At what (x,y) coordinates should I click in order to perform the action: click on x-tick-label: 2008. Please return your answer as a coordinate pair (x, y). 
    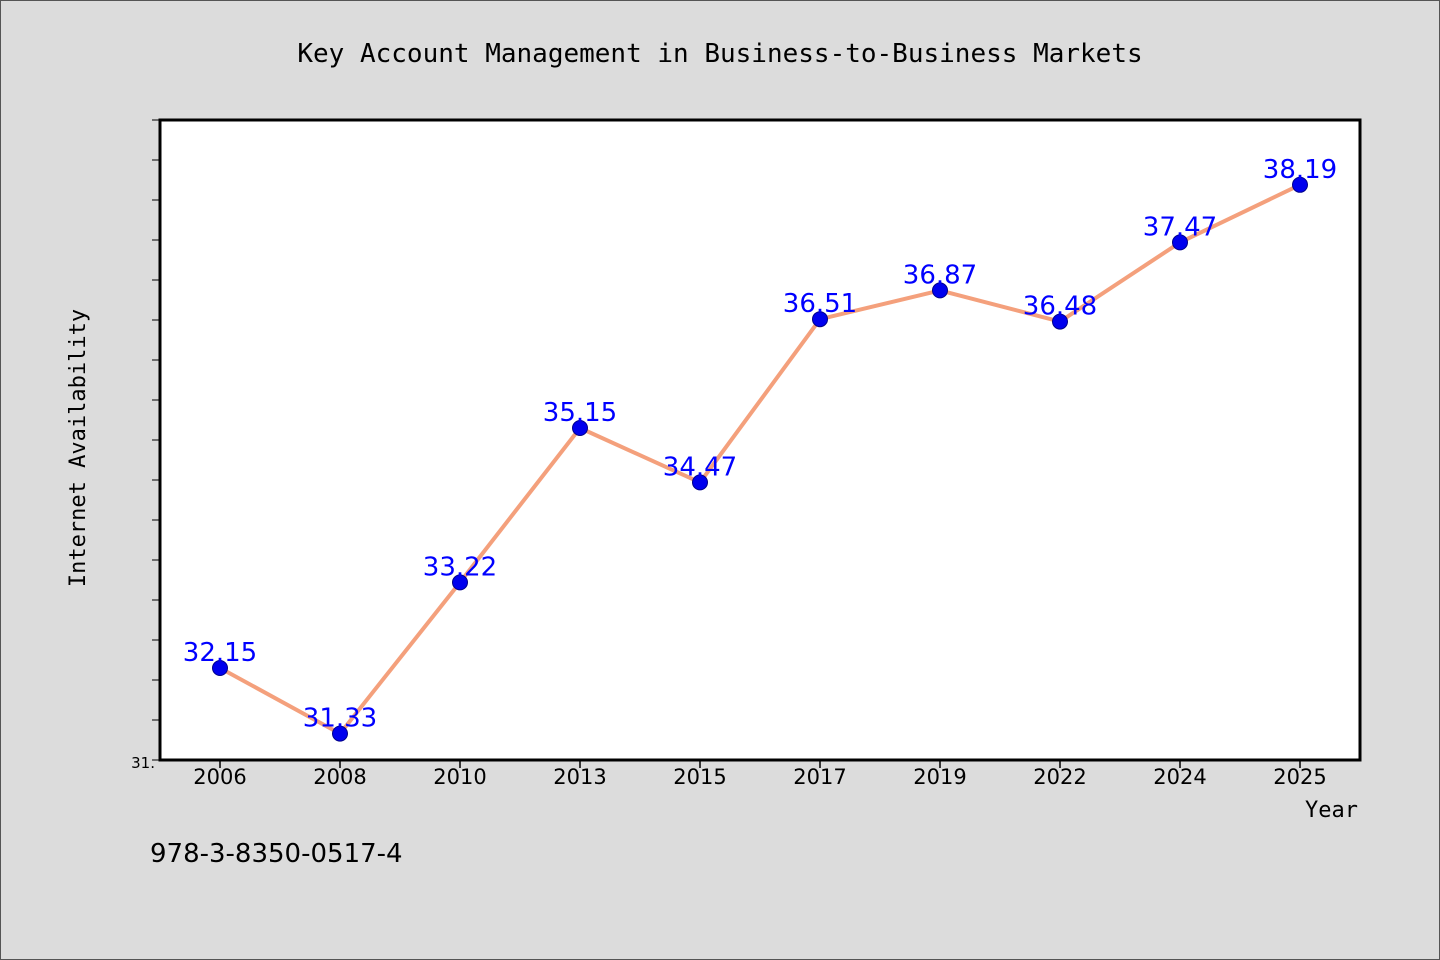
    Looking at the image, I should click on (339, 777).